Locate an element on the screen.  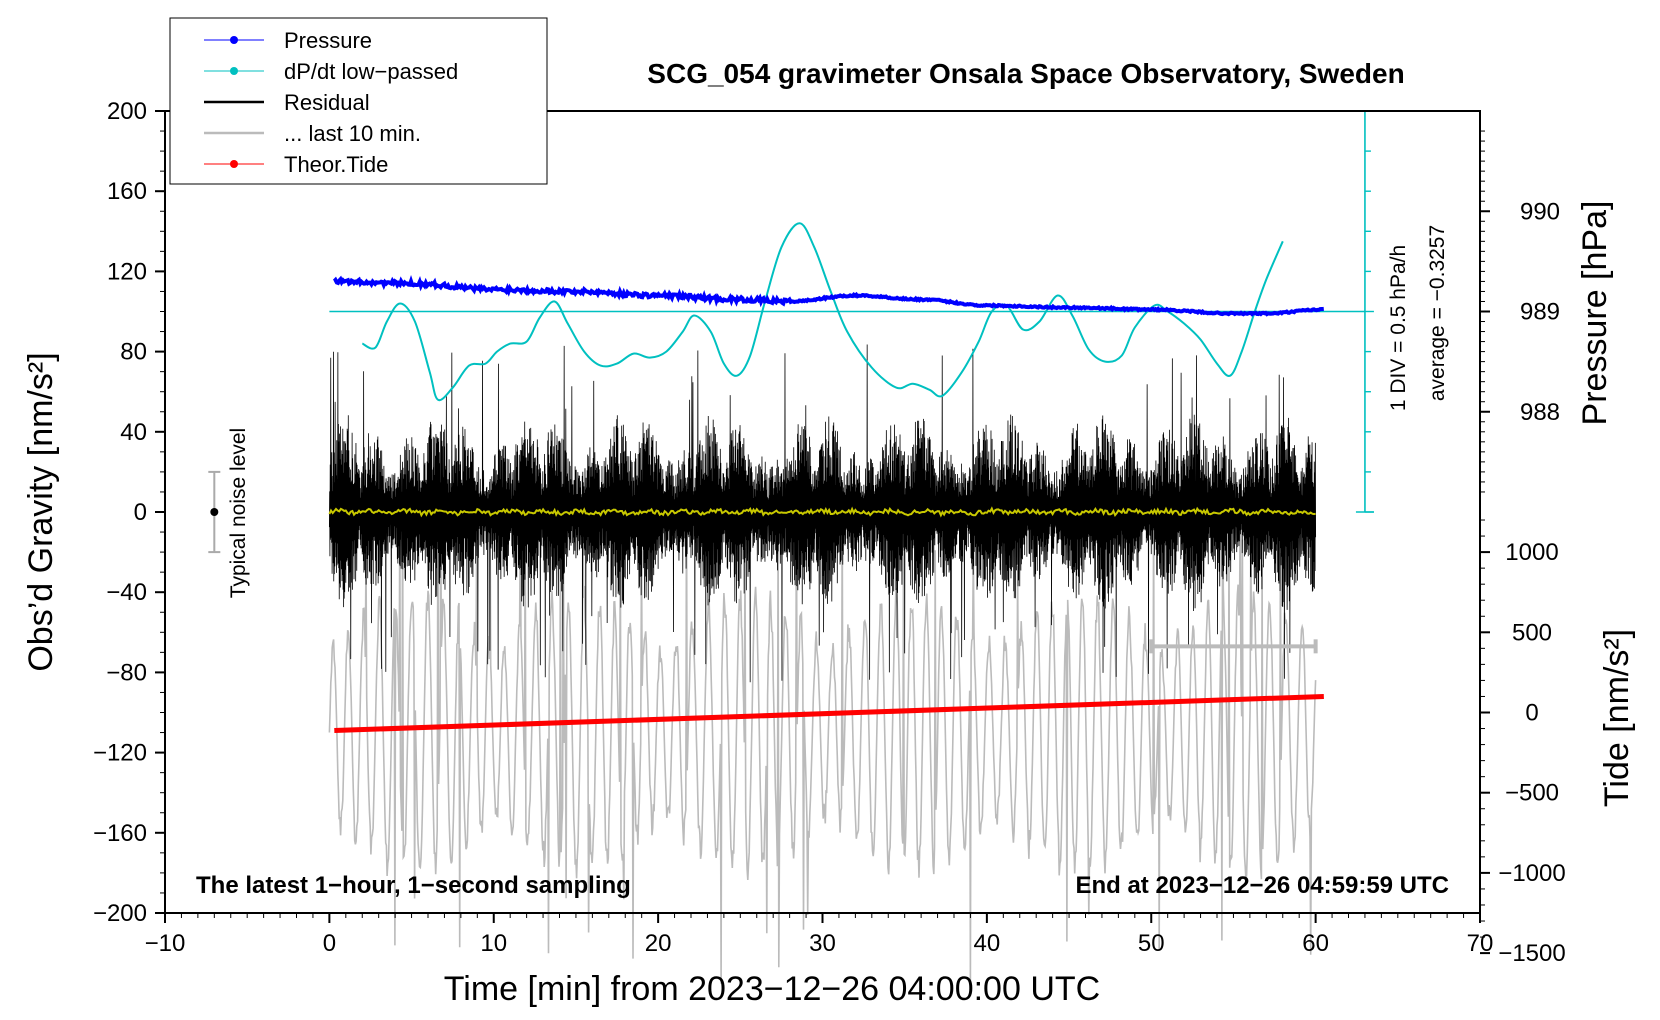
dpdt-scale-label: 1 DIV = 0.5 hPa/h is located at coordinates (1398, 328).